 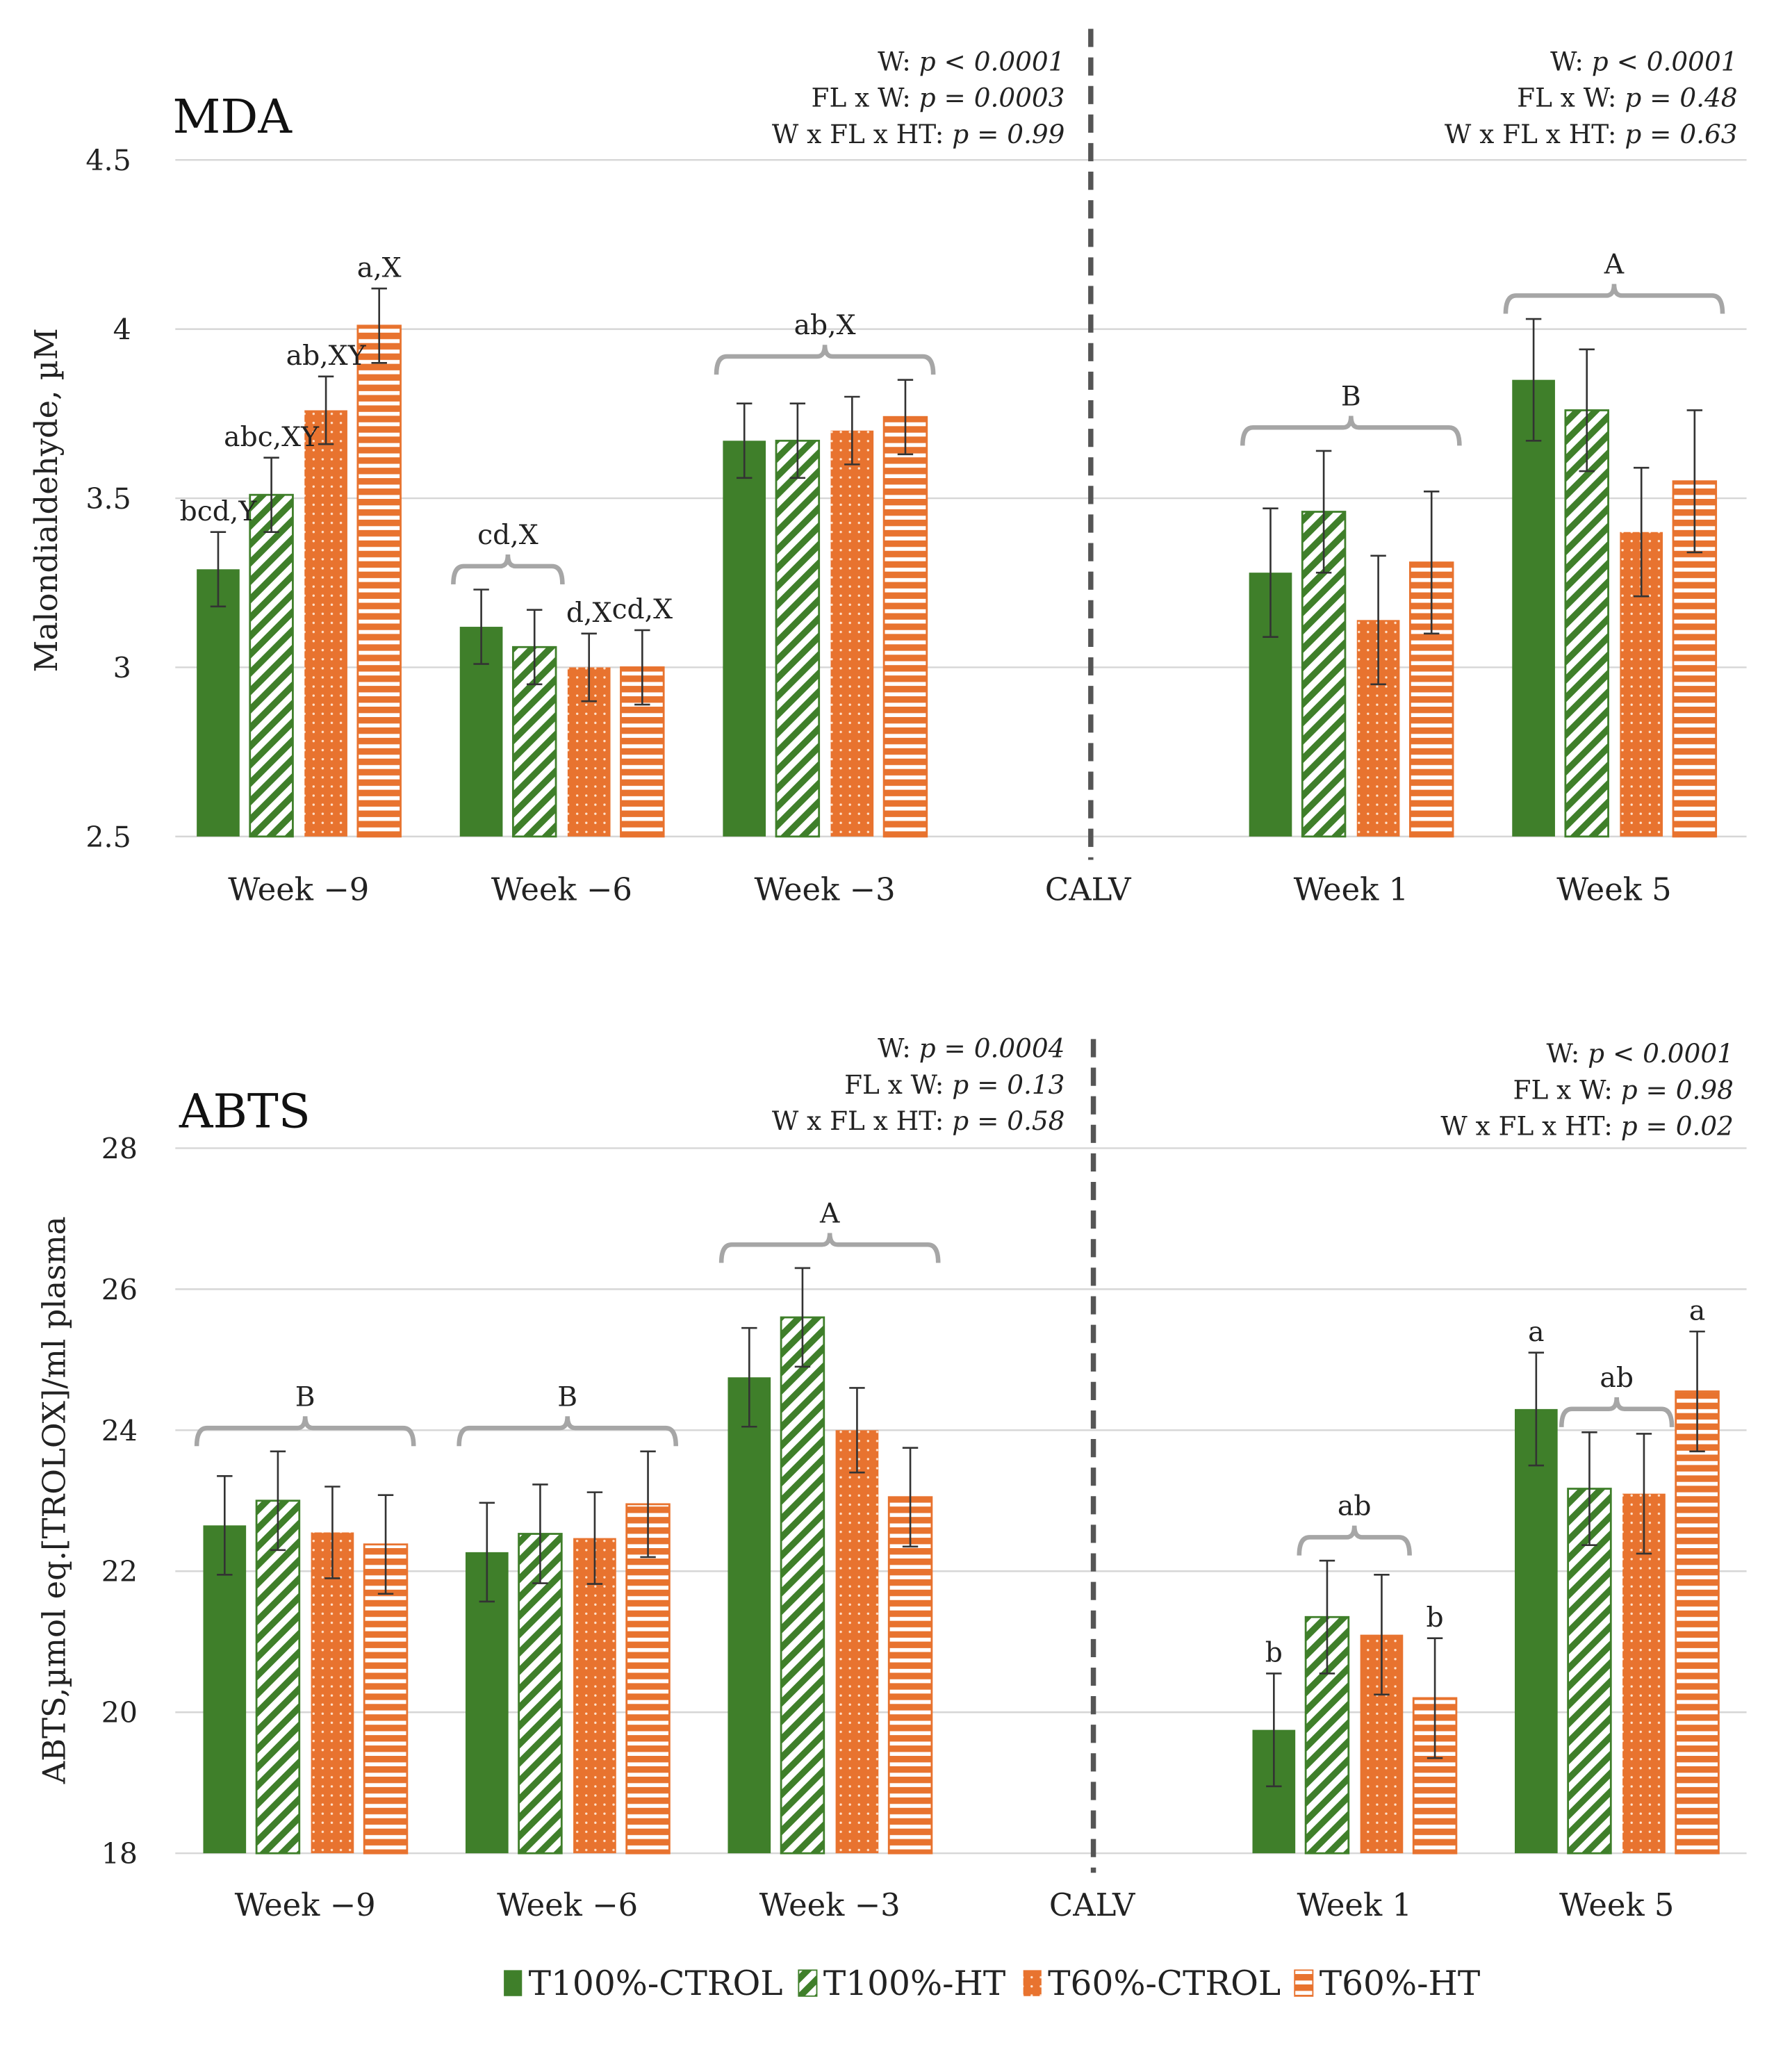 I want to click on y-tick-label: 3.5, so click(x=108, y=499).